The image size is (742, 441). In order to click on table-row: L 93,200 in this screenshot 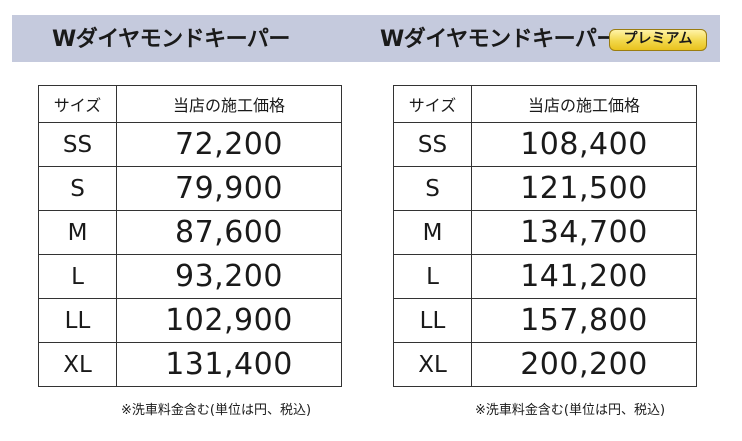, I will do `click(190, 276)`.